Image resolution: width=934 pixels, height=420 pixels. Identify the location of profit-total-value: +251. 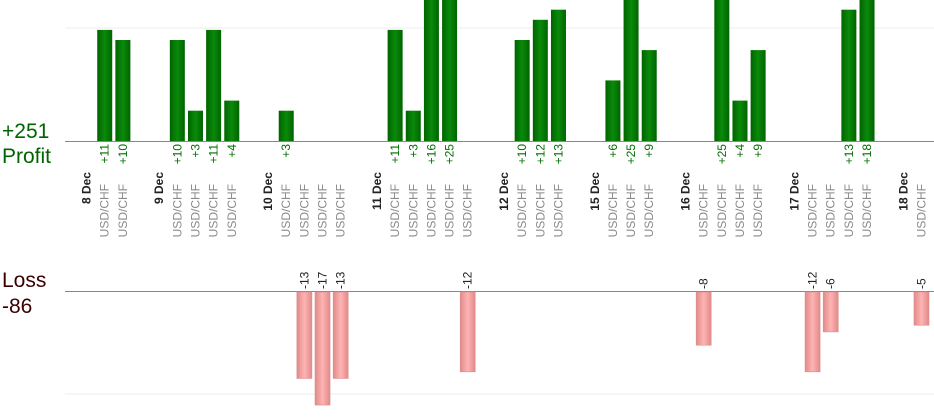
(25, 131).